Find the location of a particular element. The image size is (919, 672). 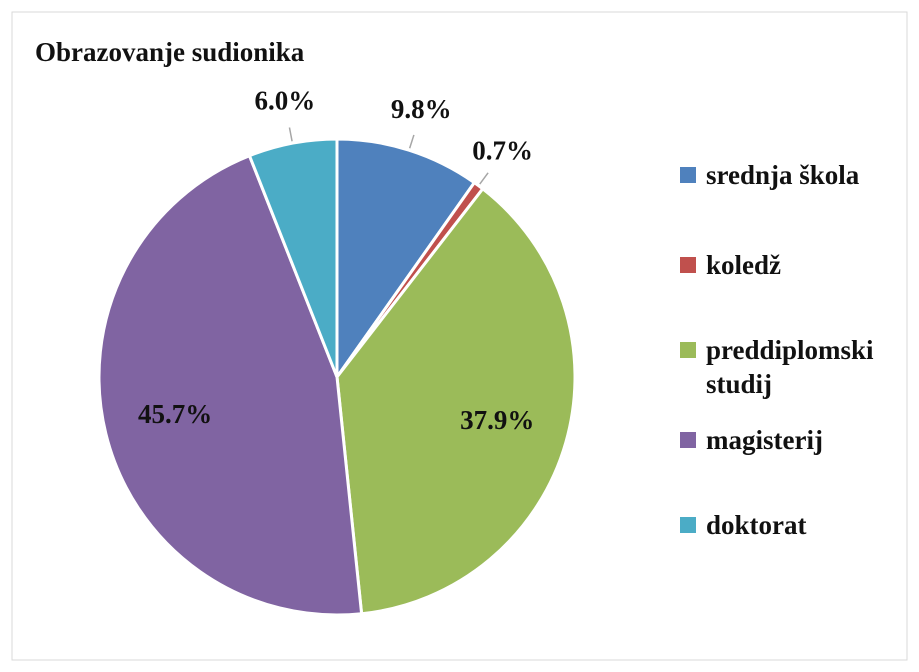

legend-label: magisterij is located at coordinates (764, 440).